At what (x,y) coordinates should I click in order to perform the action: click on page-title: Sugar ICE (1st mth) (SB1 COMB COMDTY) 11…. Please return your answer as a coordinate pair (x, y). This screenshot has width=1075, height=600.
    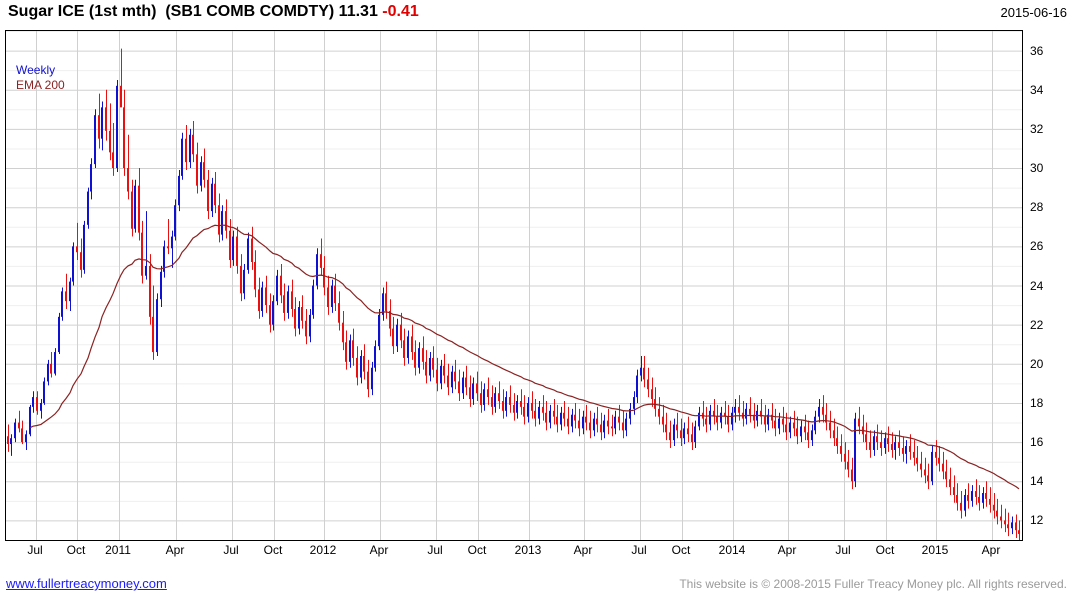
    Looking at the image, I should click on (213, 12).